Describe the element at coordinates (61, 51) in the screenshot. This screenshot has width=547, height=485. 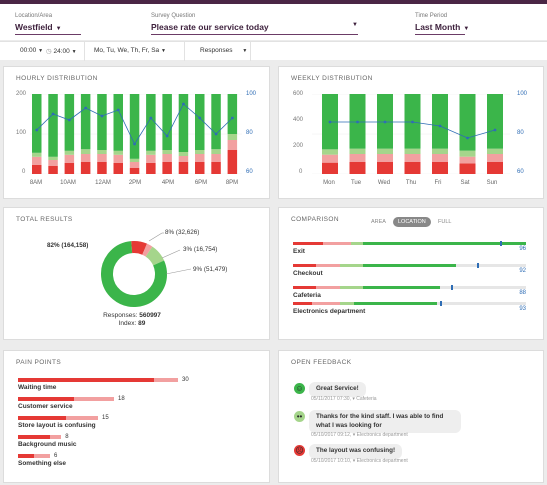
I see `end-time-select: ◷ 24:00 ▼` at that location.